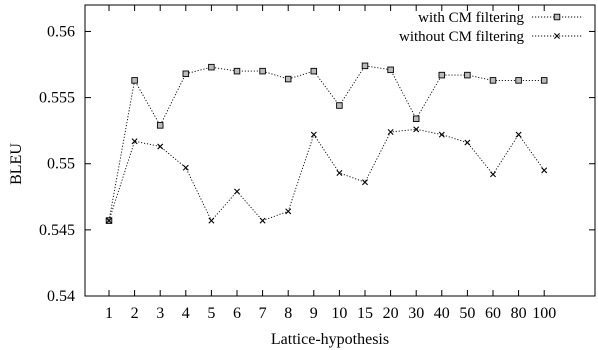  I want to click on x-tick-label: 7, so click(263, 313).